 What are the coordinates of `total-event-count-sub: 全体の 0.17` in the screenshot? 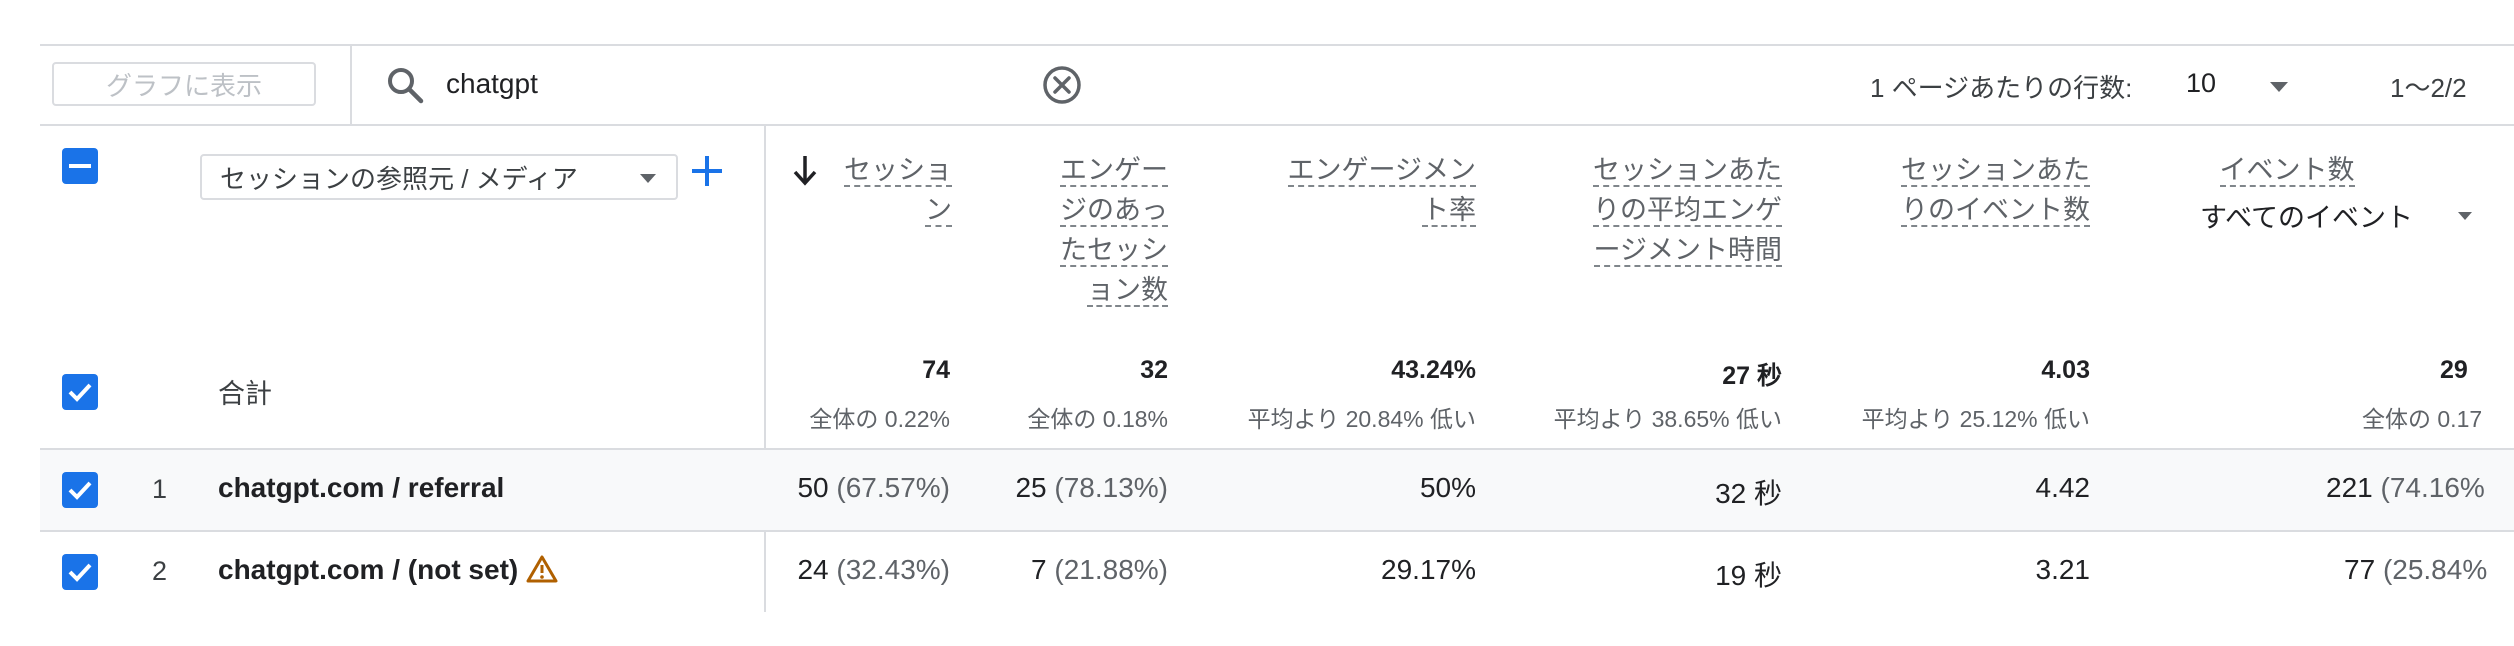 It's located at (2422, 419).